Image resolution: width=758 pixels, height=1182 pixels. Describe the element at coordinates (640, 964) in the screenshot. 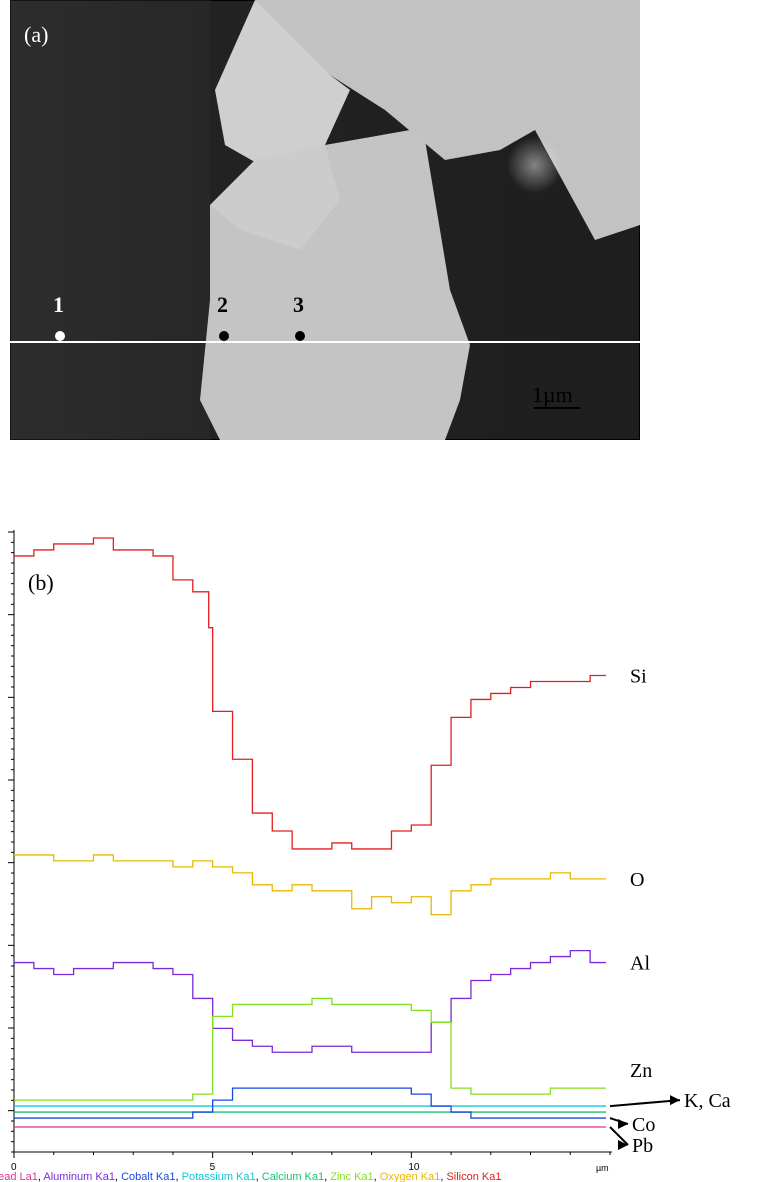

I see `element-label-al: Al` at that location.